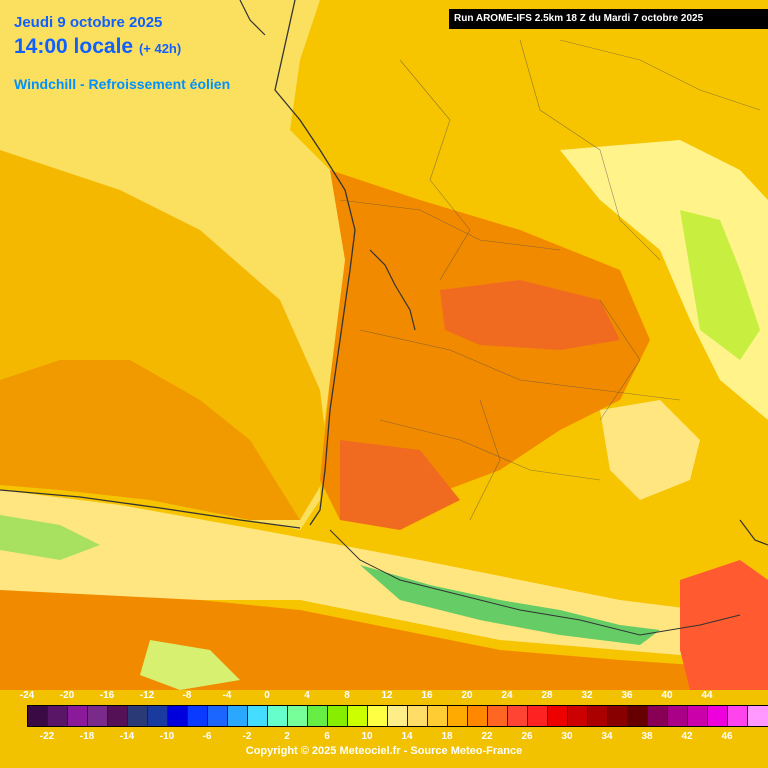 This screenshot has height=768, width=768. What do you see at coordinates (664, 280) in the screenshot?
I see `massif-central-cool-zone` at bounding box center [664, 280].